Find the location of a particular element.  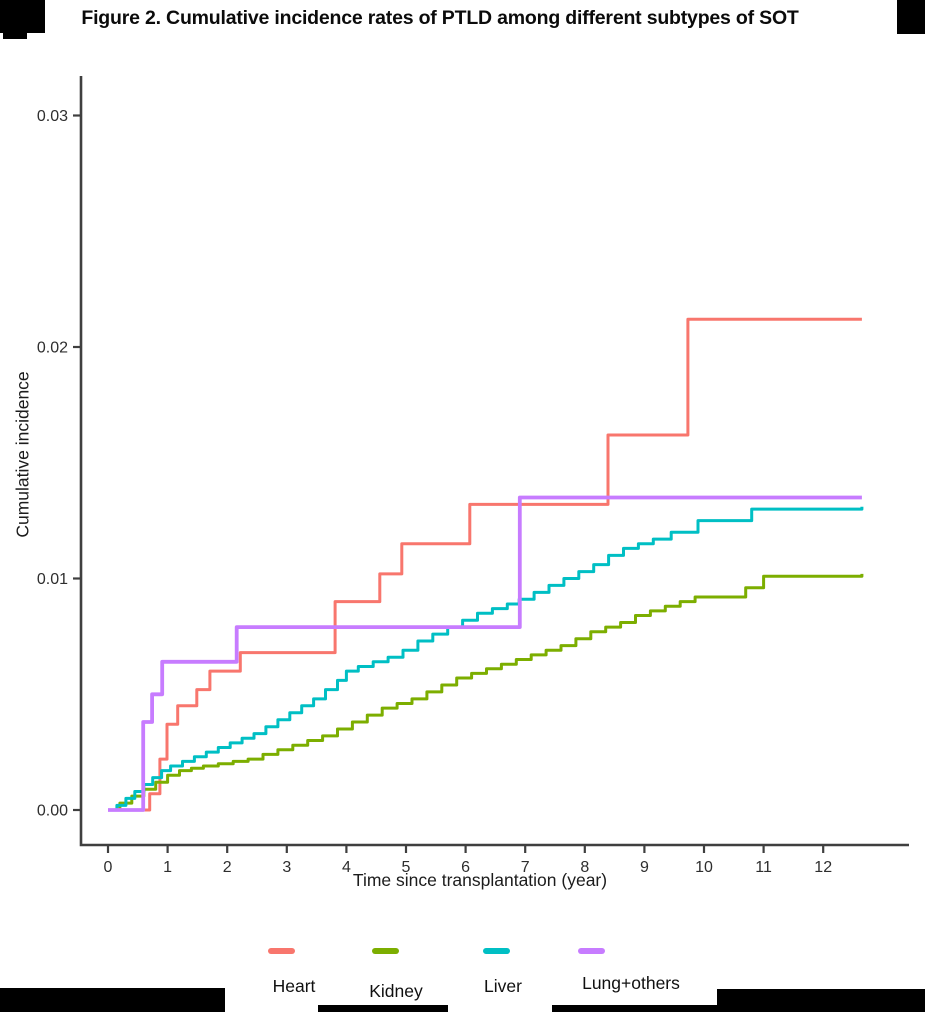

scan-mark-top-left-notch is located at coordinates (15, 36).